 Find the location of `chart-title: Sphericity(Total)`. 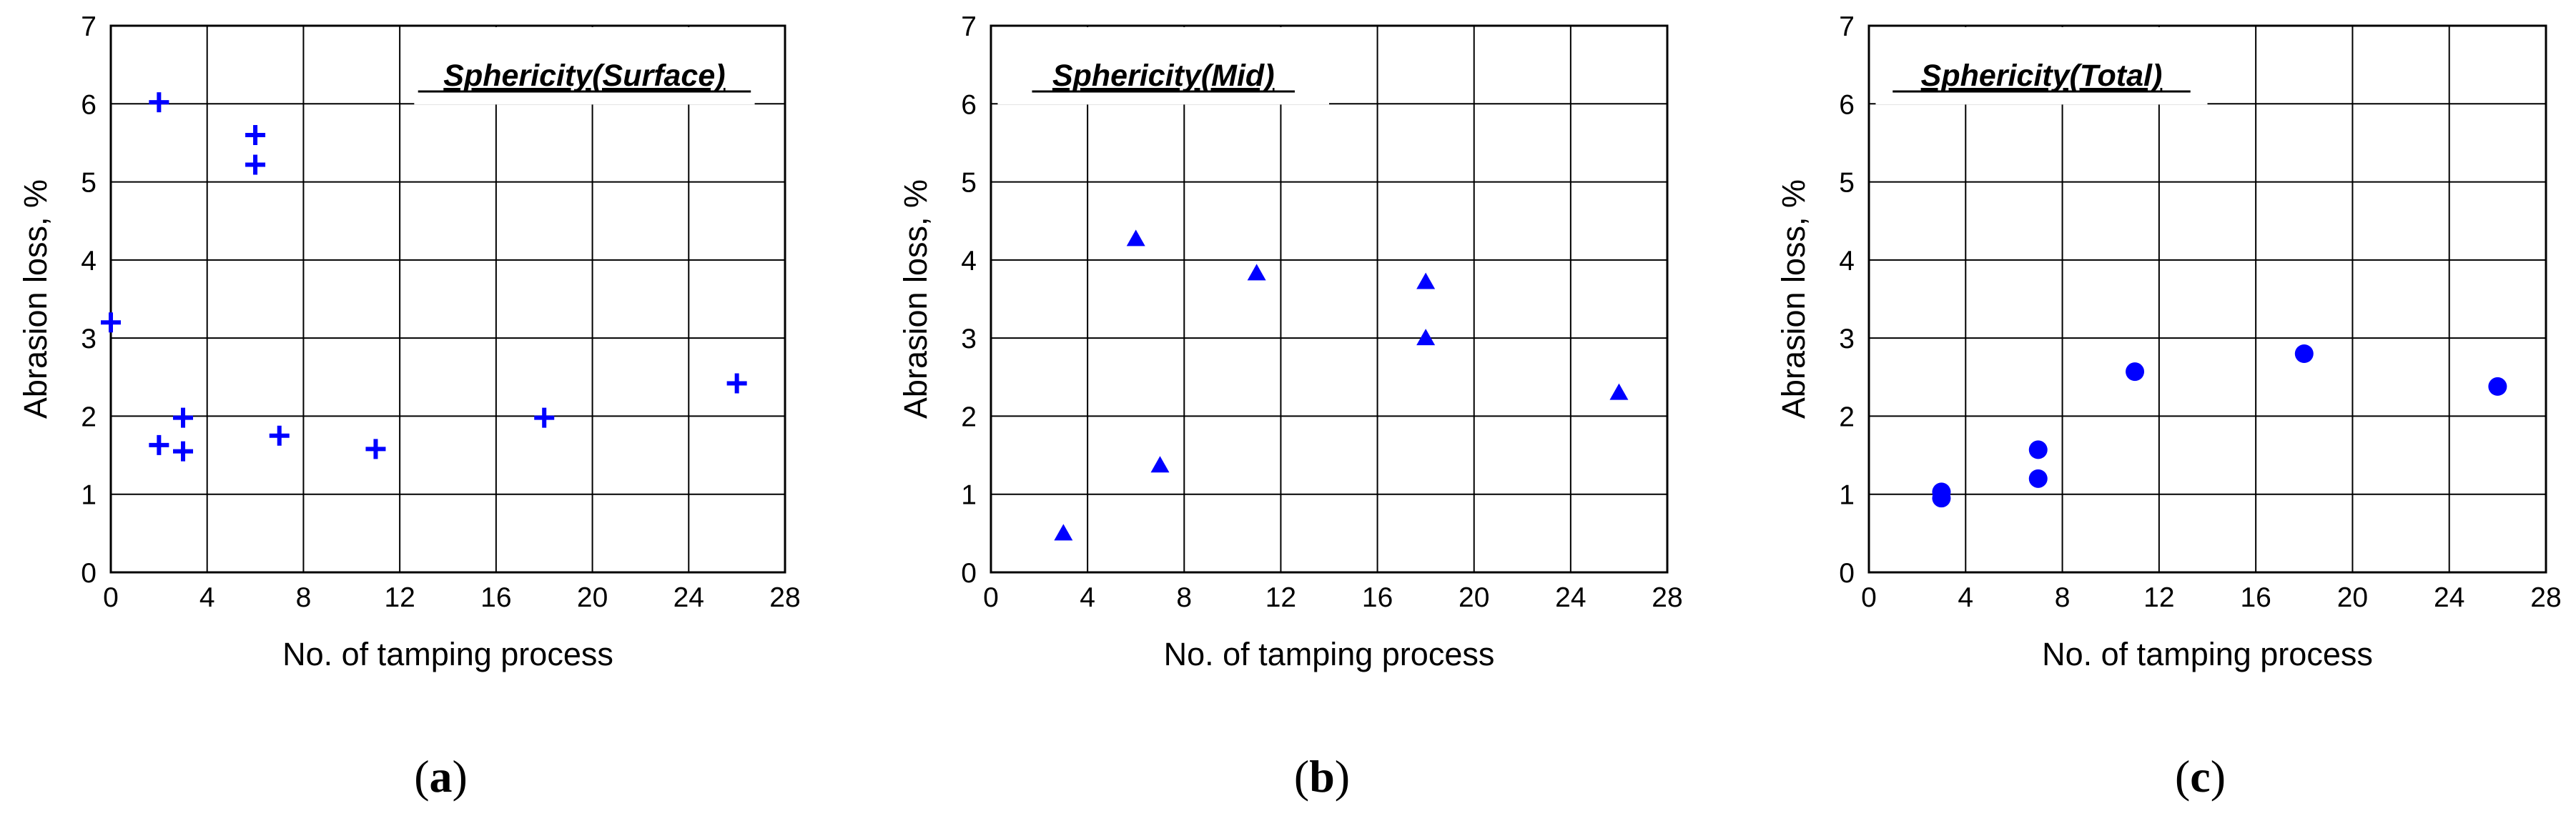

chart-title: Sphericity(Total) is located at coordinates (2042, 76).